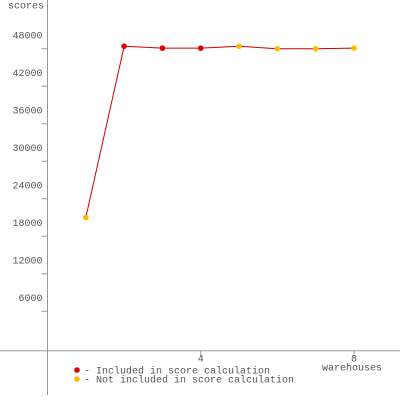 Image resolution: width=400 pixels, height=400 pixels. I want to click on y-tick-label: 36000, so click(27, 111).